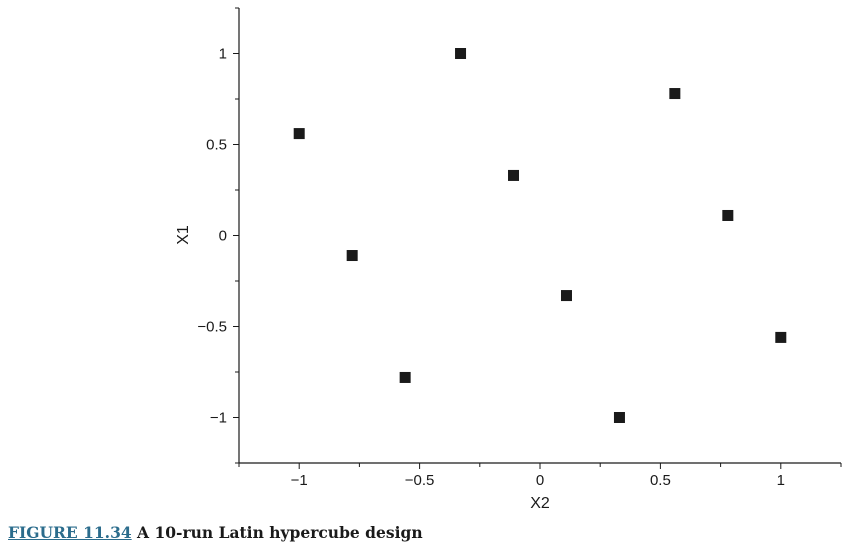 This screenshot has height=547, width=849. Describe the element at coordinates (420, 480) in the screenshot. I see `x-tick-label: −0.5` at that location.